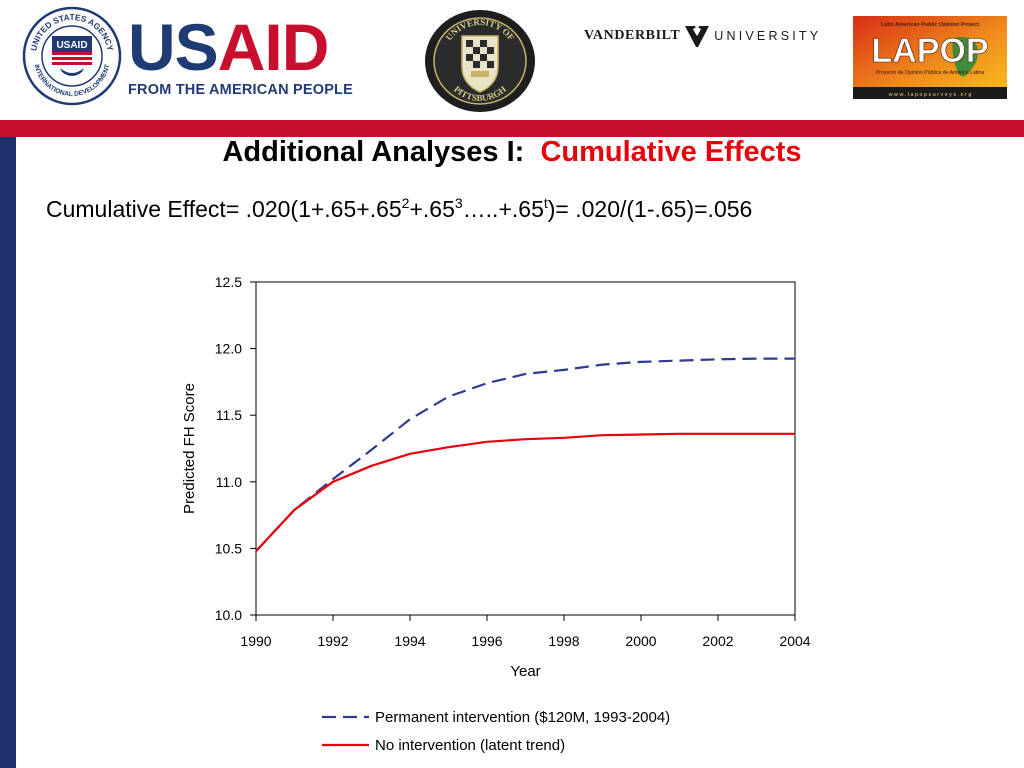 Image resolution: width=1024 pixels, height=768 pixels. What do you see at coordinates (458, 203) in the screenshot?
I see `formula-exponent-2: 3` at bounding box center [458, 203].